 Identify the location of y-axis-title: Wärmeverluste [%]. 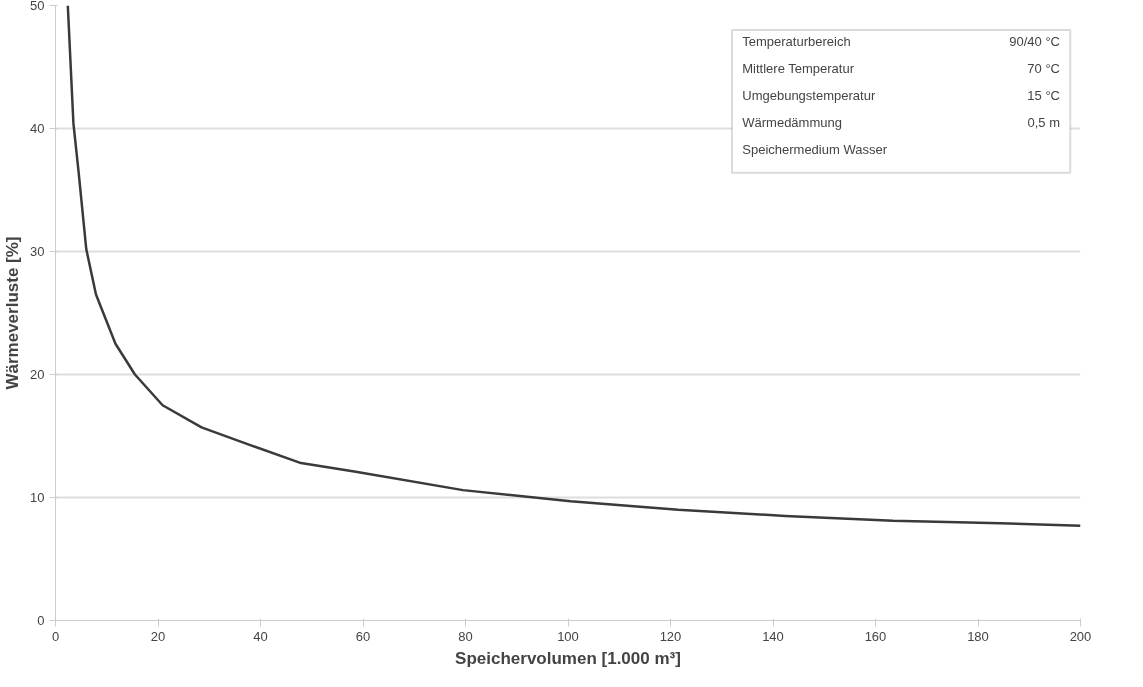
(13, 313).